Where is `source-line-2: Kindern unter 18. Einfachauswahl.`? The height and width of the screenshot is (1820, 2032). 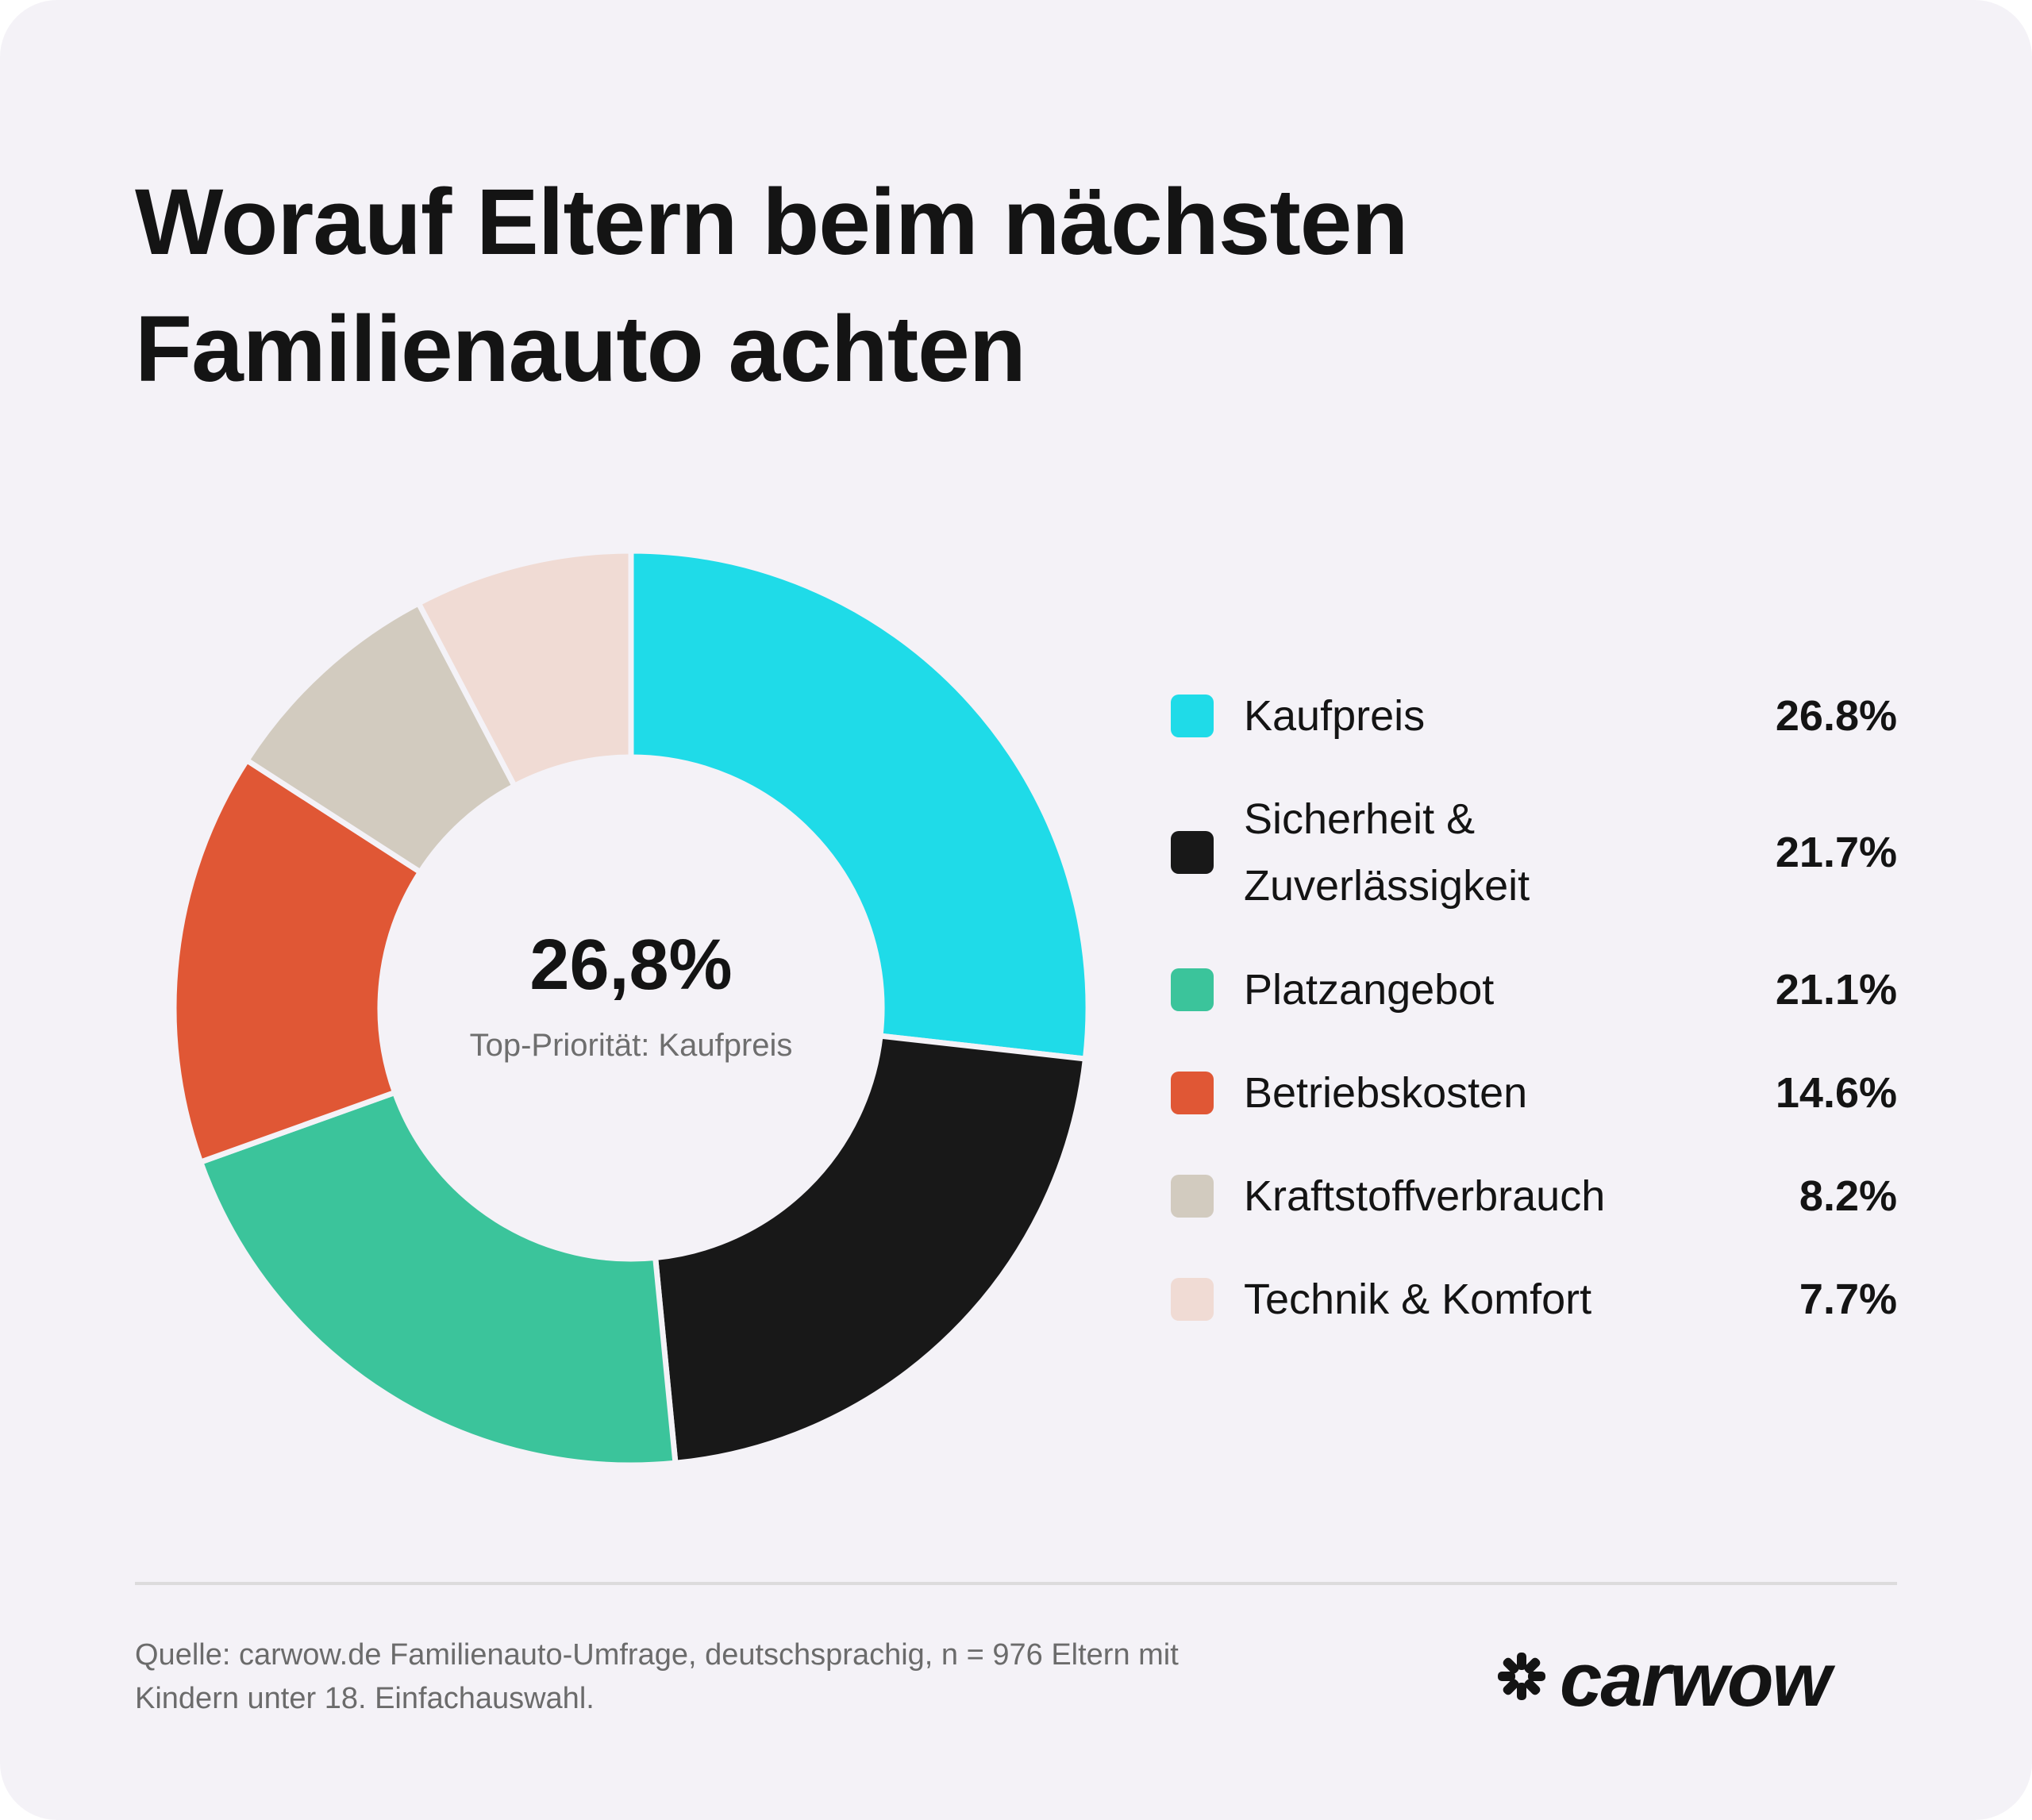 source-line-2: Kindern unter 18. Einfachauswahl. is located at coordinates (365, 1698).